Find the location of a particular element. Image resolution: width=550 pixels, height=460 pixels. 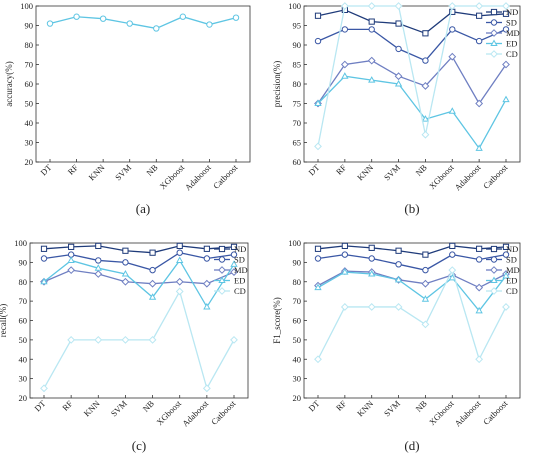

legend-label-SD: SD is located at coordinates (511, 23).